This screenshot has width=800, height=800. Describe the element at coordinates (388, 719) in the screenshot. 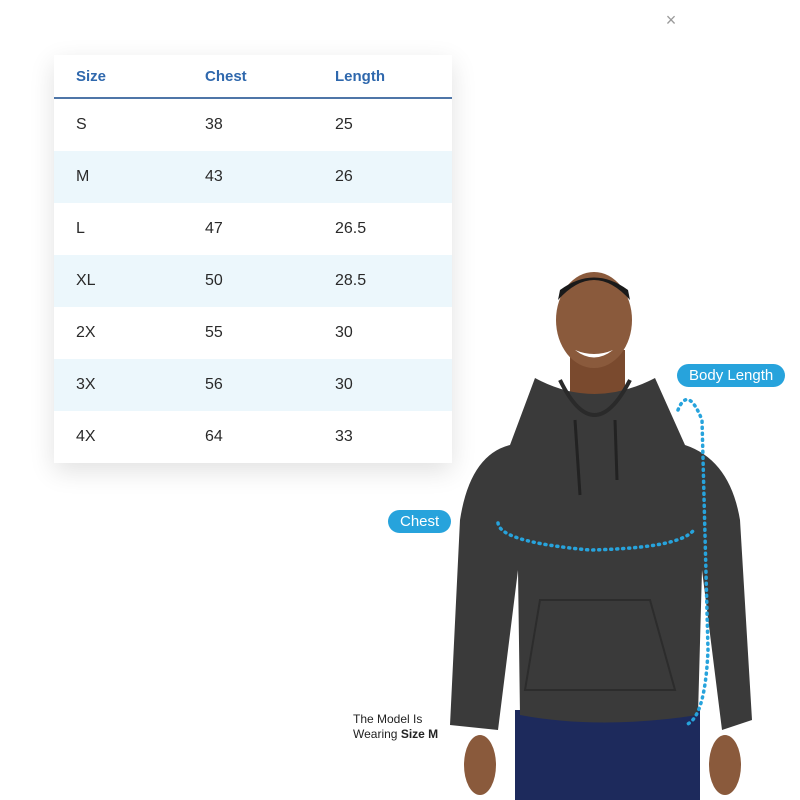

I see `note-line1: The Model Is` at that location.